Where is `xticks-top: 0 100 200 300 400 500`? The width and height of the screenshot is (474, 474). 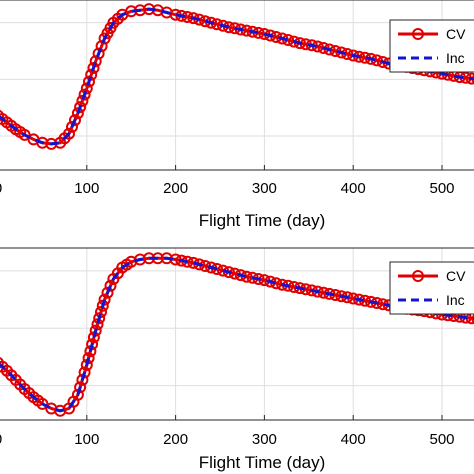
xticks-top: 0 100 200 300 400 500 is located at coordinates (227, 181).